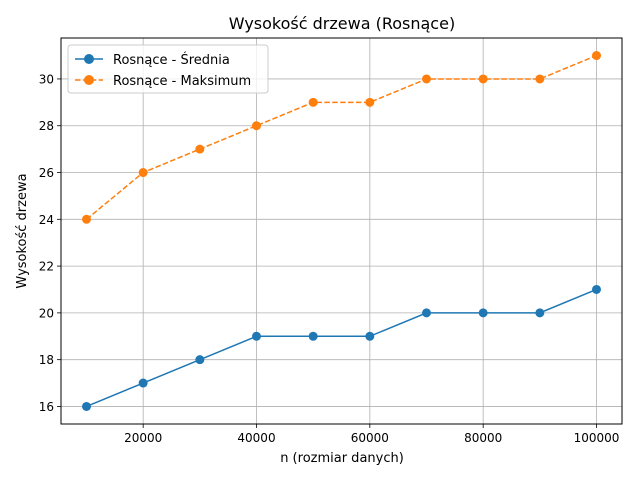 This screenshot has height=480, width=640. Describe the element at coordinates (46, 173) in the screenshot. I see `y-tick-label: 26` at that location.